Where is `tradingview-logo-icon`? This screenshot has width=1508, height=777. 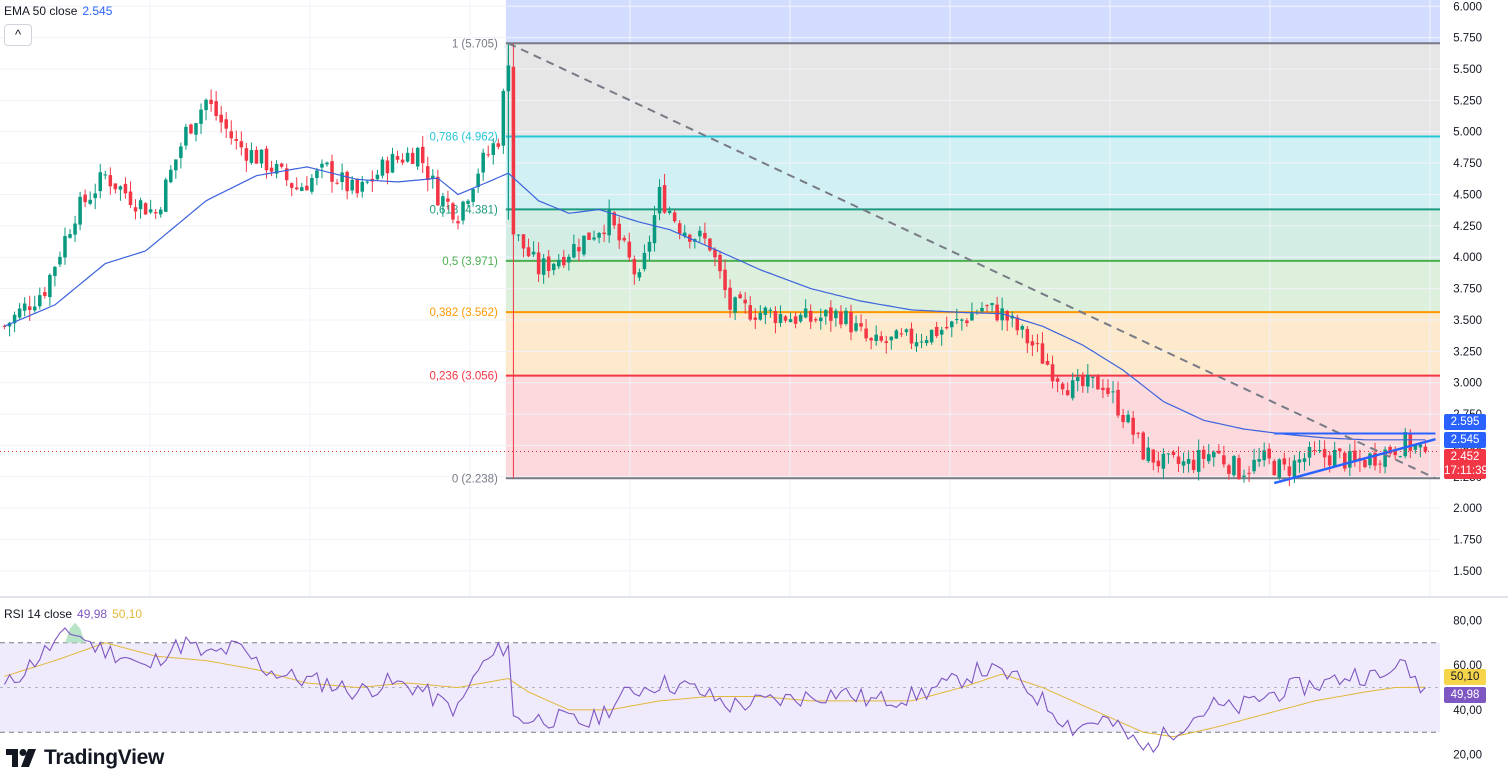 tradingview-logo-icon is located at coordinates (21, 758).